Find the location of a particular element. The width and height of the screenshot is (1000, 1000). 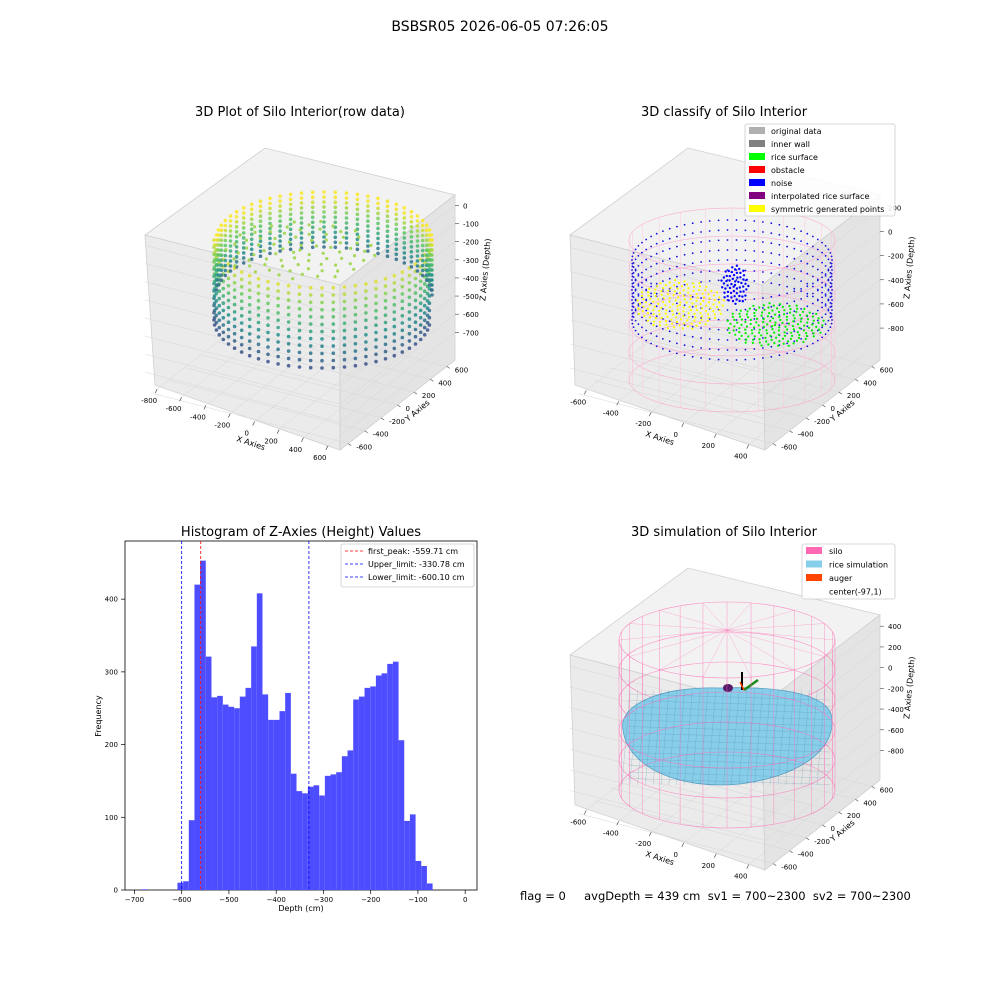

mesh-line is located at coordinates (729, 697).